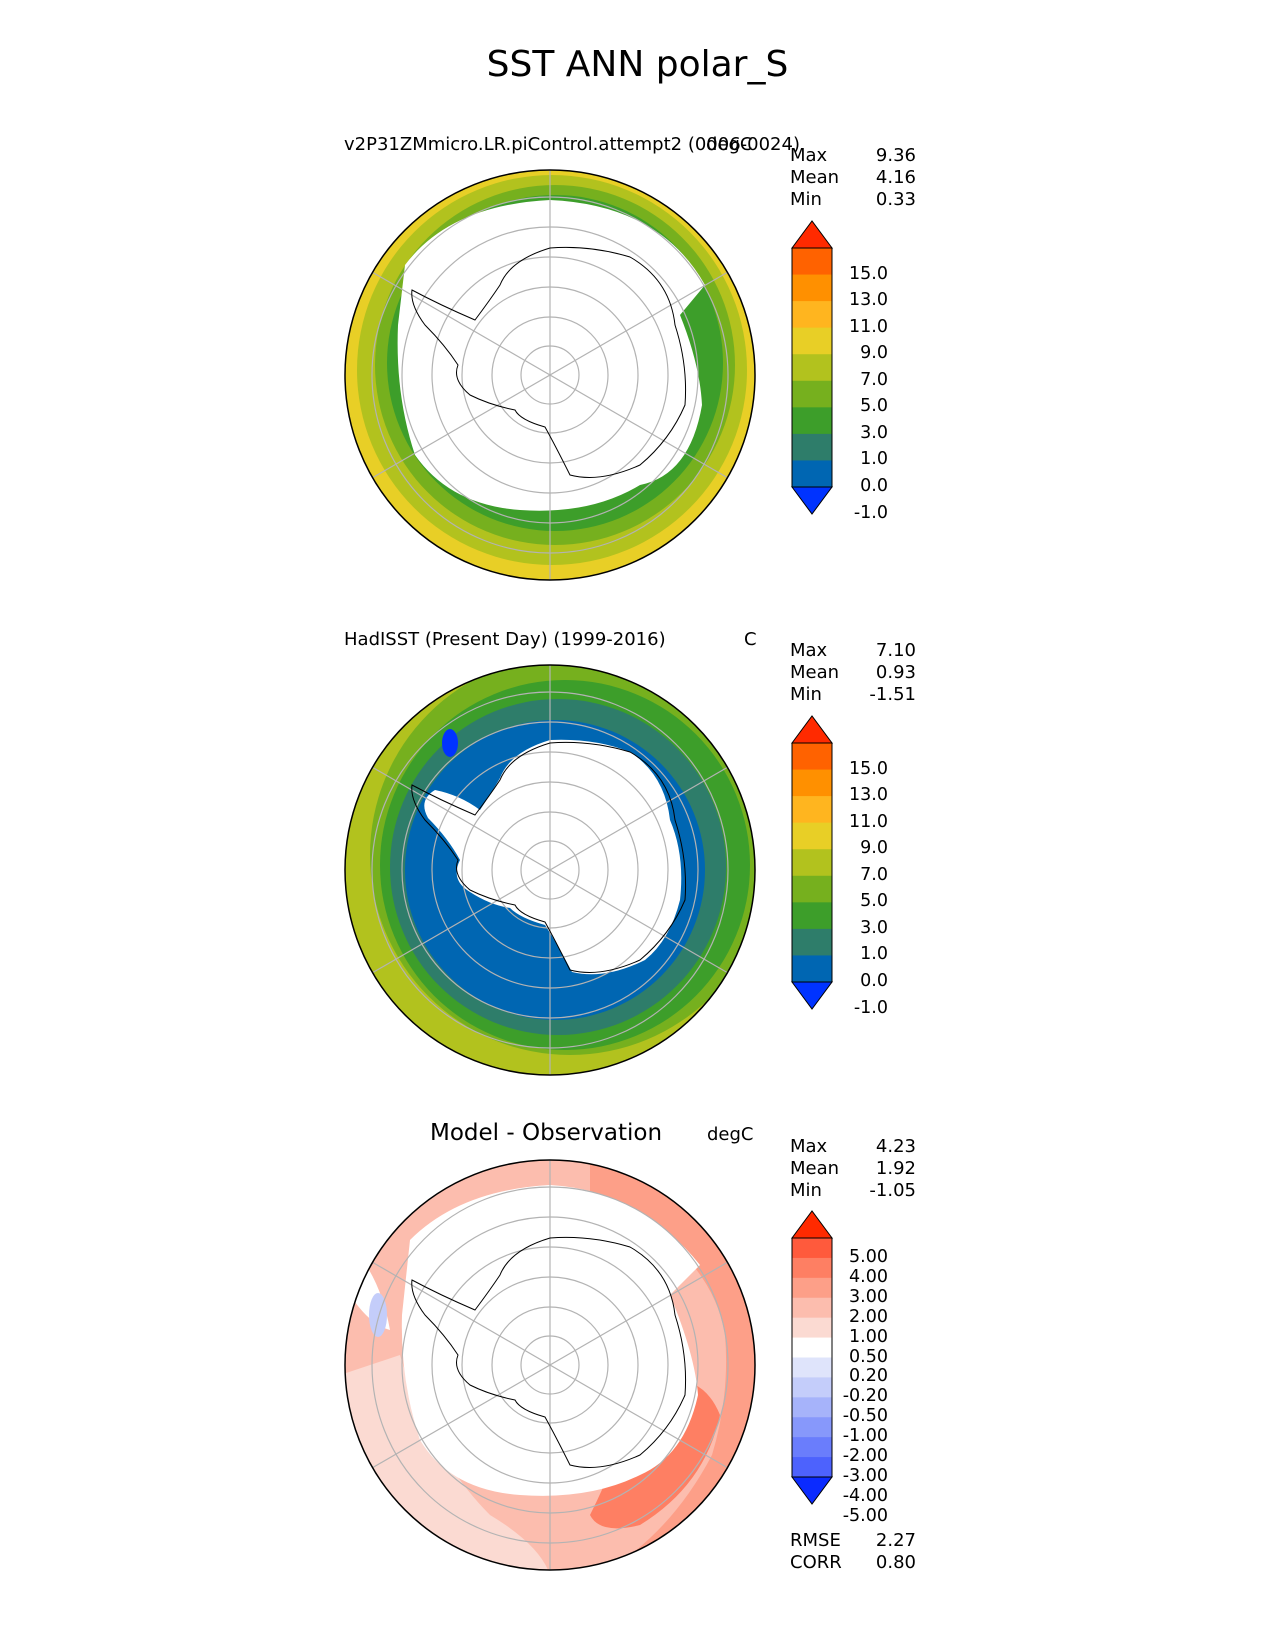 The width and height of the screenshot is (1275, 1650). I want to click on panel3-graticule, so click(550, 1365).